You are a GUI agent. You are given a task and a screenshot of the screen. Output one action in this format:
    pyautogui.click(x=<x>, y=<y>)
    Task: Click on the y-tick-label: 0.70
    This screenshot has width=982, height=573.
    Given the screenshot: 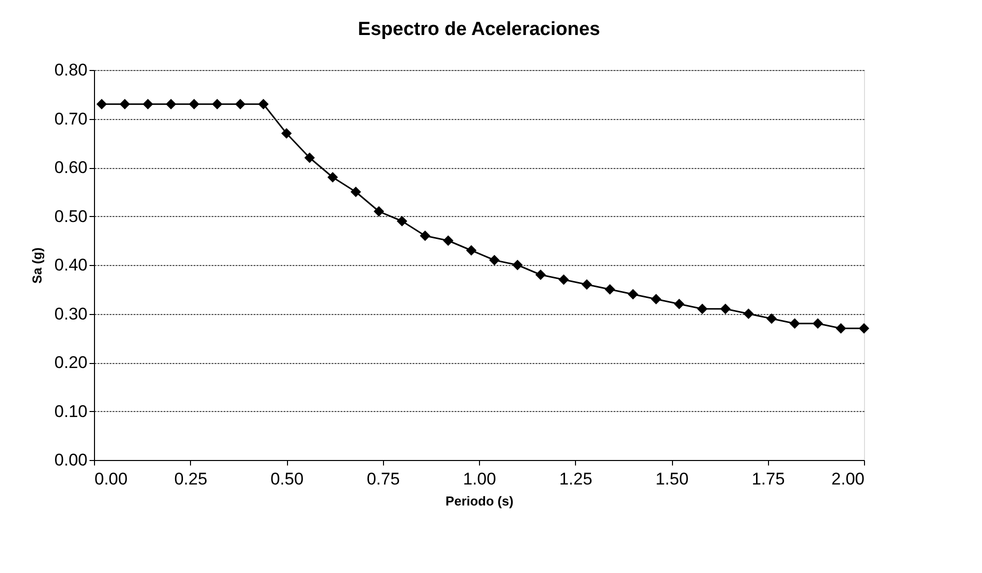 What is the action you would take?
    pyautogui.click(x=71, y=118)
    